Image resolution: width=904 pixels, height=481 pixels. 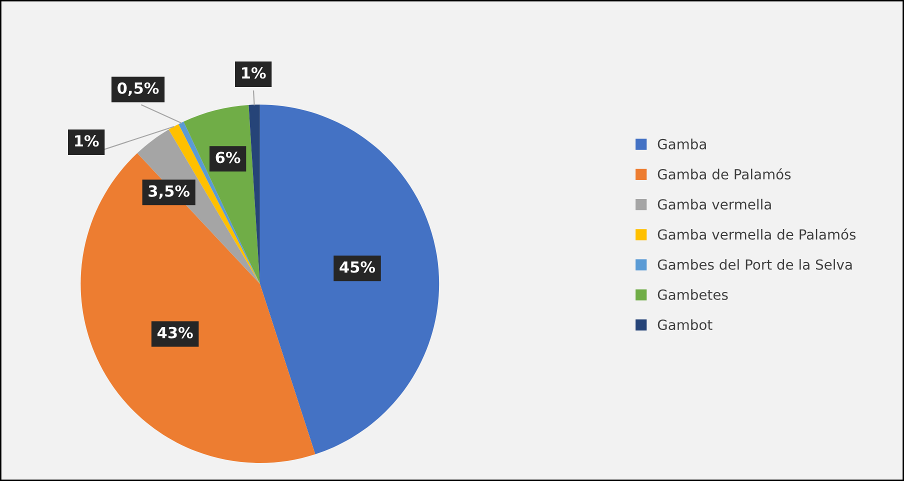 I want to click on data-label: 3,5%, so click(x=169, y=192).